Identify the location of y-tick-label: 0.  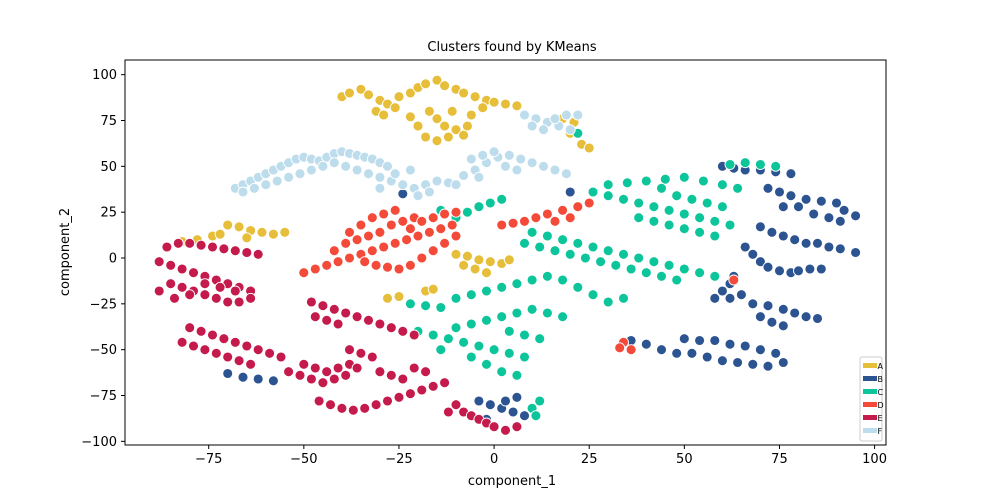
(113, 259).